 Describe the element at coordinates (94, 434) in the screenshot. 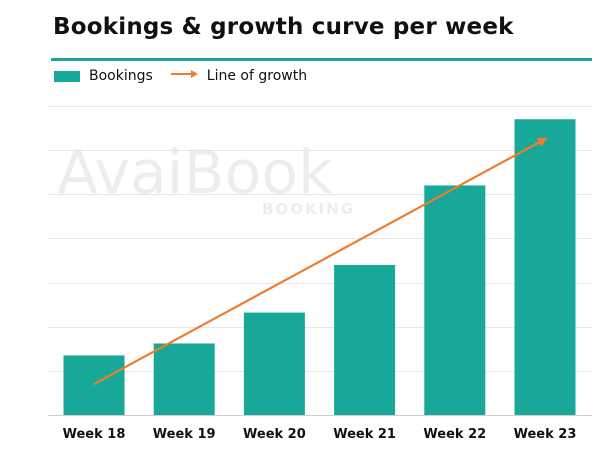

I see `x-tick-label: Week 18` at that location.